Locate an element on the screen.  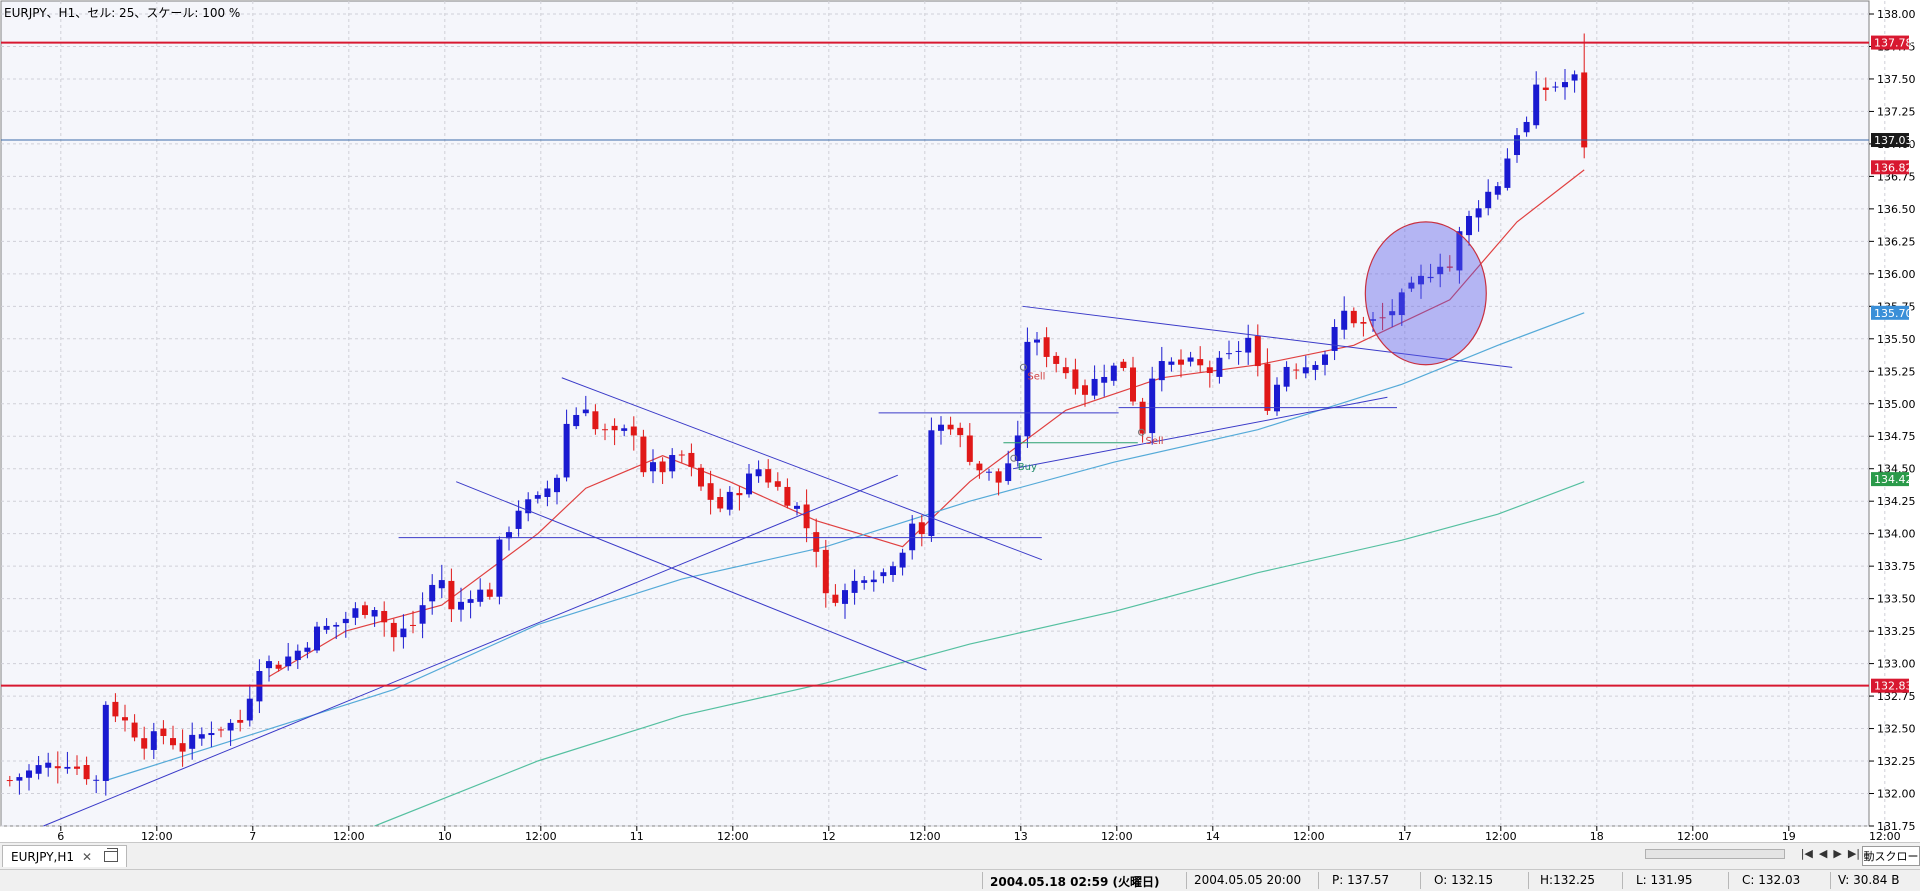
x-tick-label: 7 is located at coordinates (252, 836).